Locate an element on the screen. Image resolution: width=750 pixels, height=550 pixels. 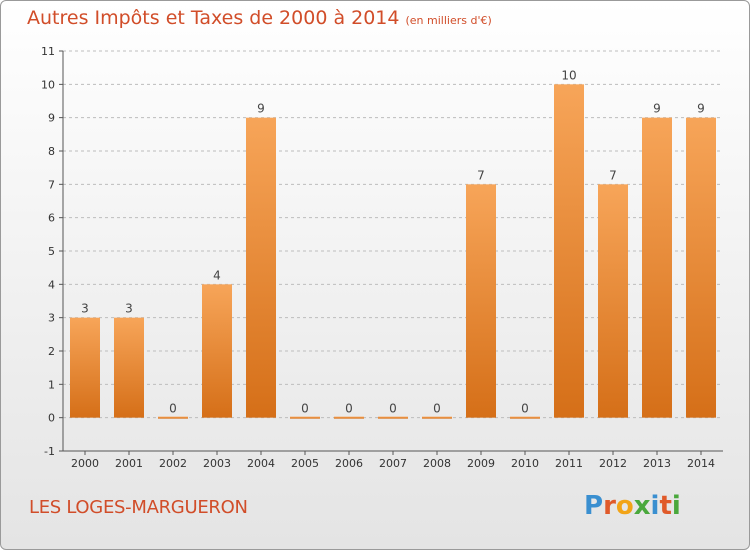
y-tick-label: 7 is located at coordinates (51, 184).